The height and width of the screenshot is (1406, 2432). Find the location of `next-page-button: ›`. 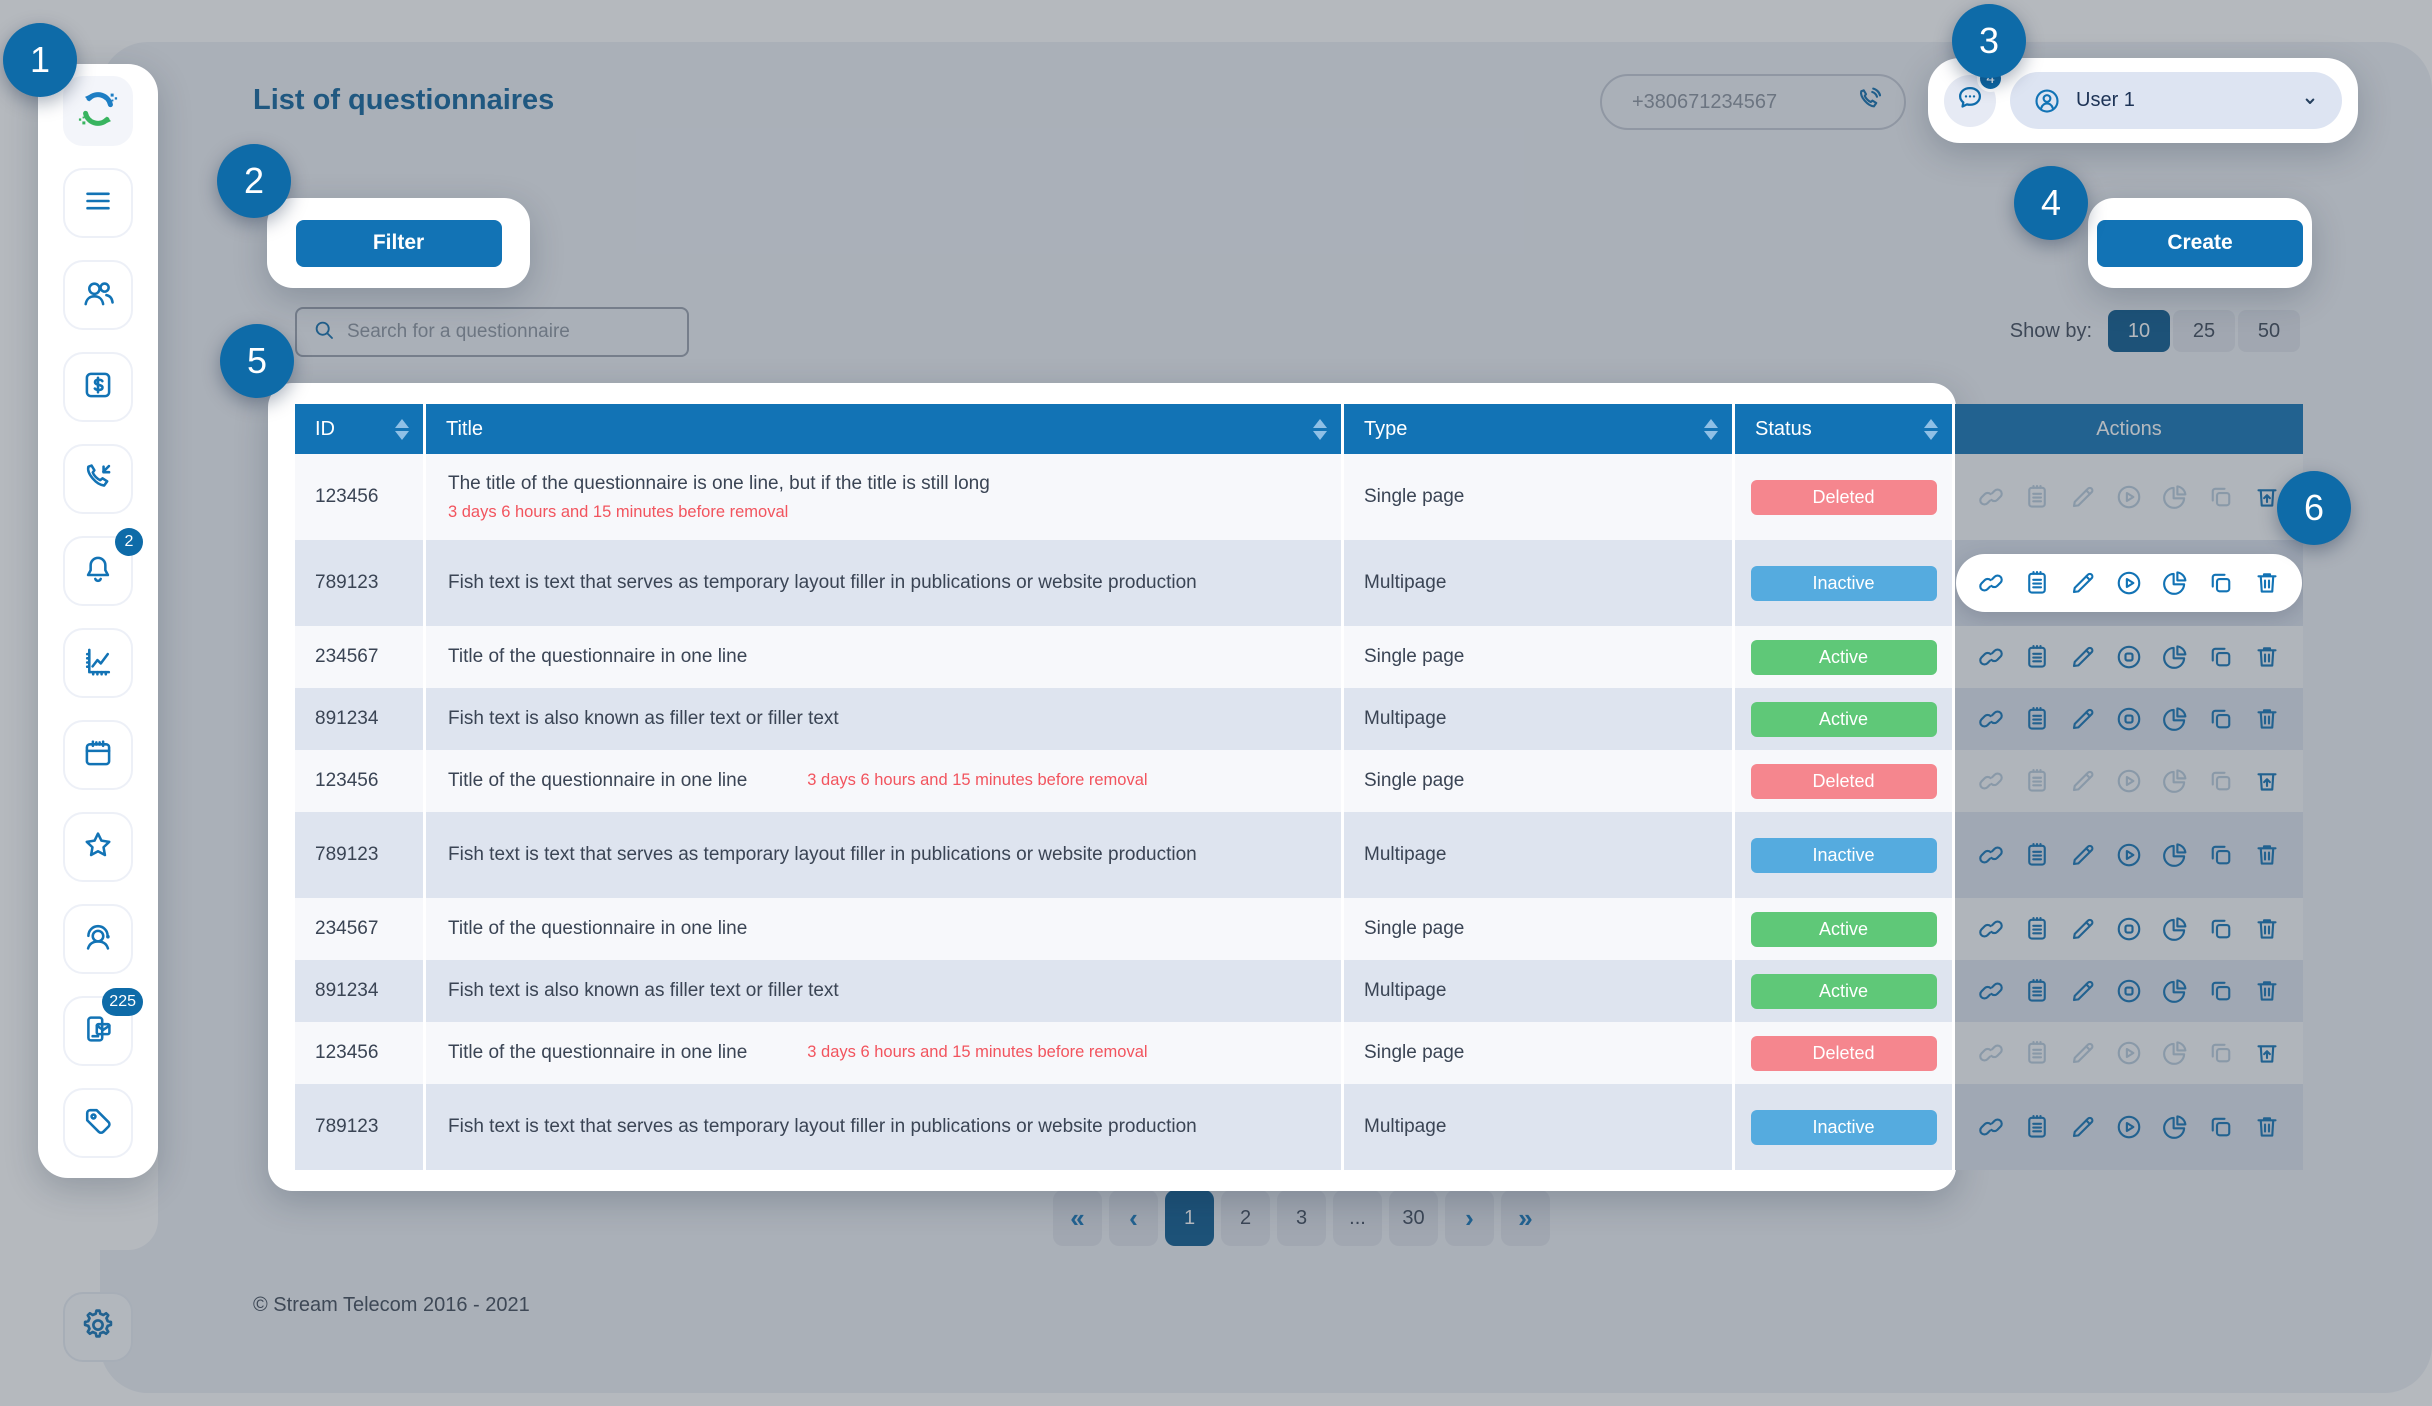

next-page-button: › is located at coordinates (1469, 1218).